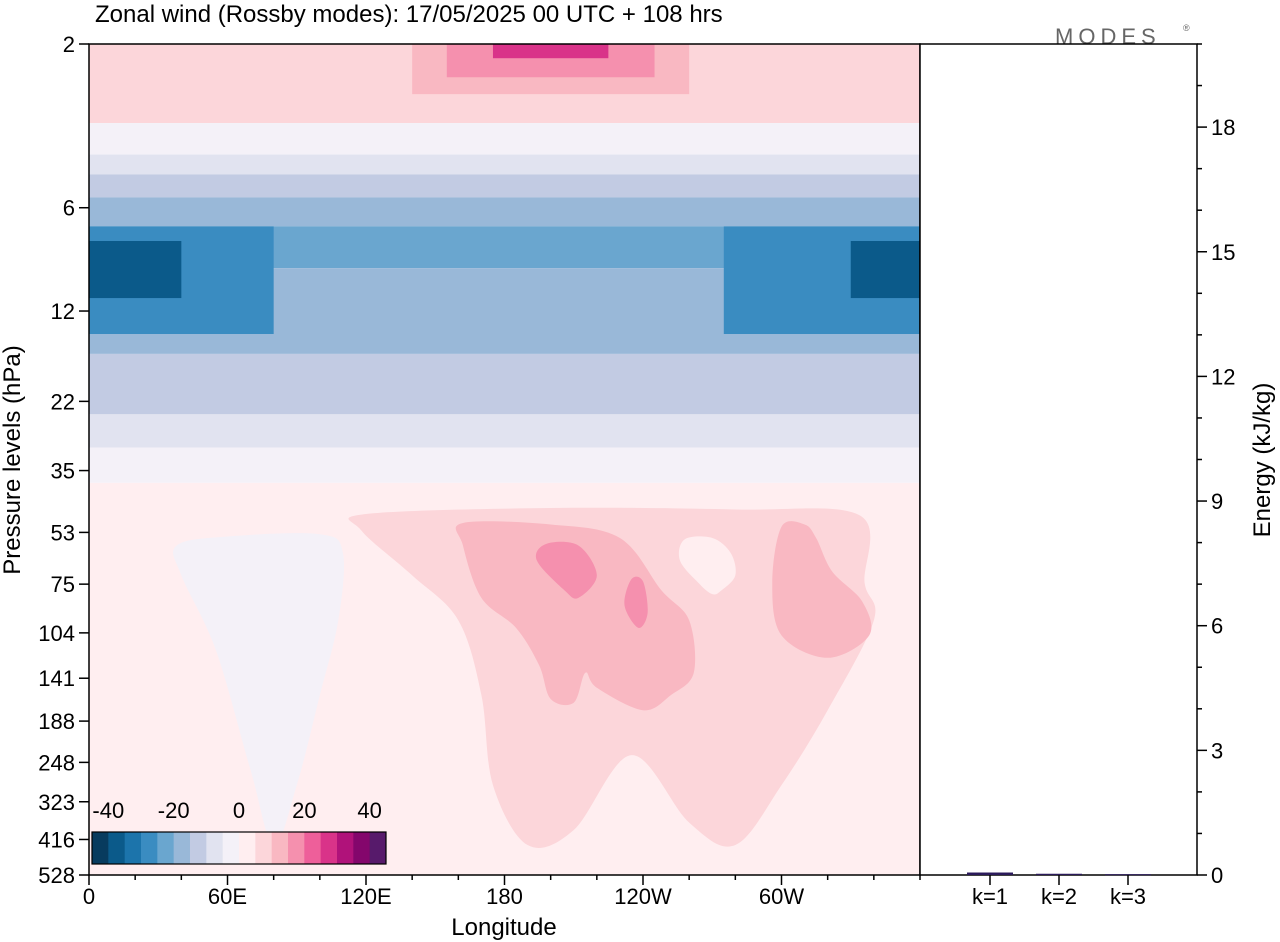 The height and width of the screenshot is (942, 1280). I want to click on colorbar-tick-label: -40, so click(108, 810).